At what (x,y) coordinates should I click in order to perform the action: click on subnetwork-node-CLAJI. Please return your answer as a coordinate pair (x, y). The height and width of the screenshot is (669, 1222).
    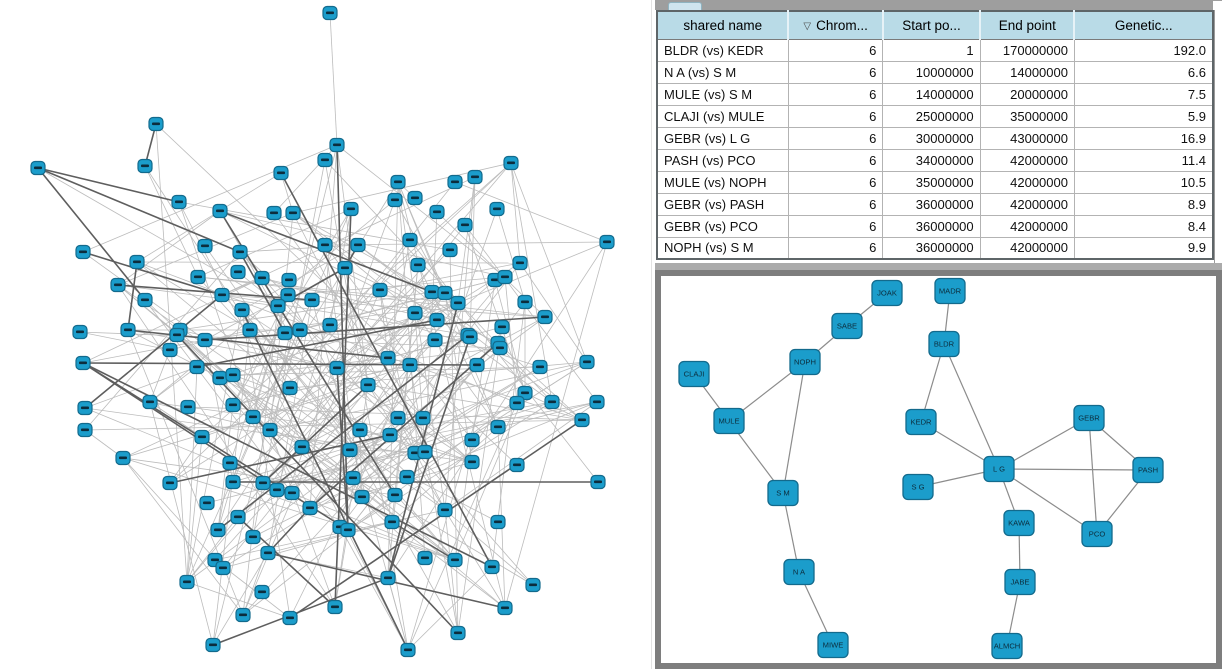
    Looking at the image, I should click on (694, 374).